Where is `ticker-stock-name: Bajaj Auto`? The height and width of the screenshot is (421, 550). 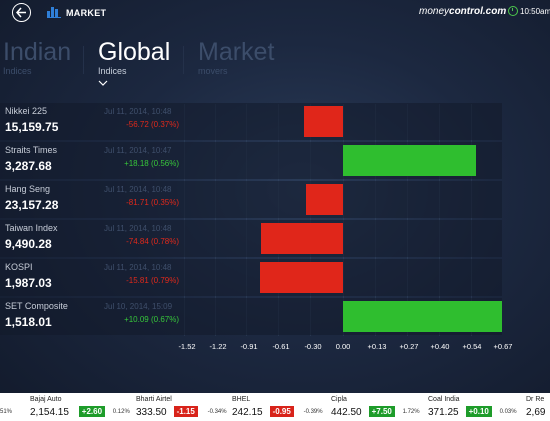 ticker-stock-name: Bajaj Auto is located at coordinates (46, 399).